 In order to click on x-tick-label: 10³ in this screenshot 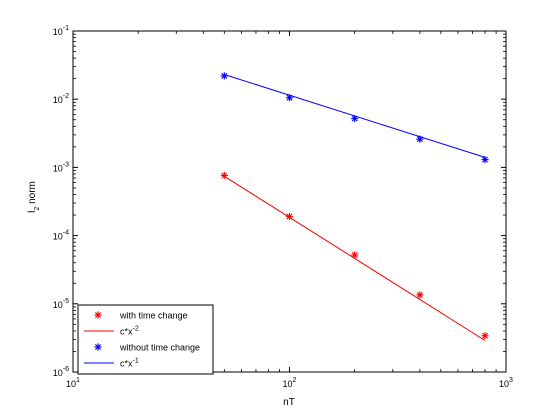, I will do `click(506, 383)`.